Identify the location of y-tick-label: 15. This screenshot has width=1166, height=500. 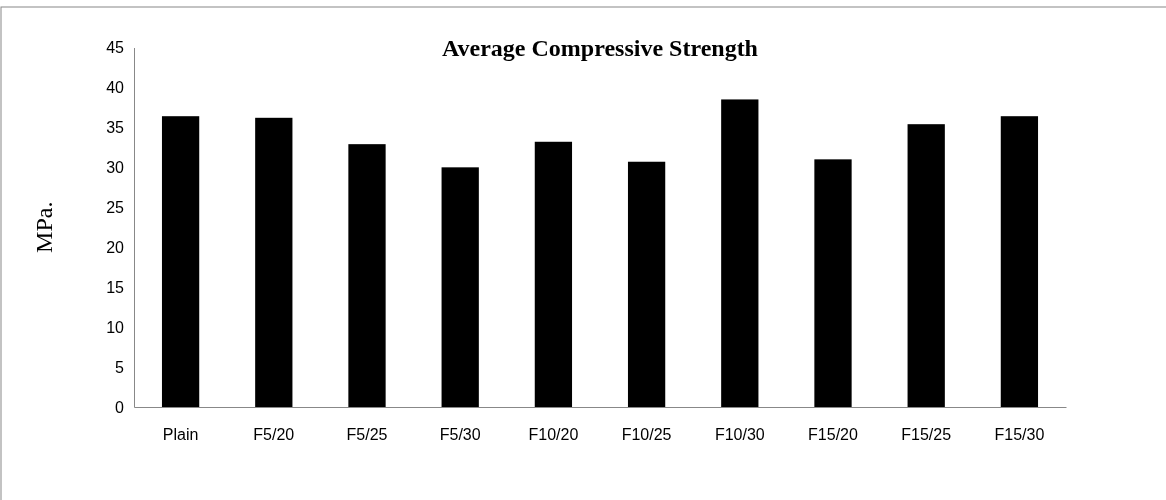
(115, 287).